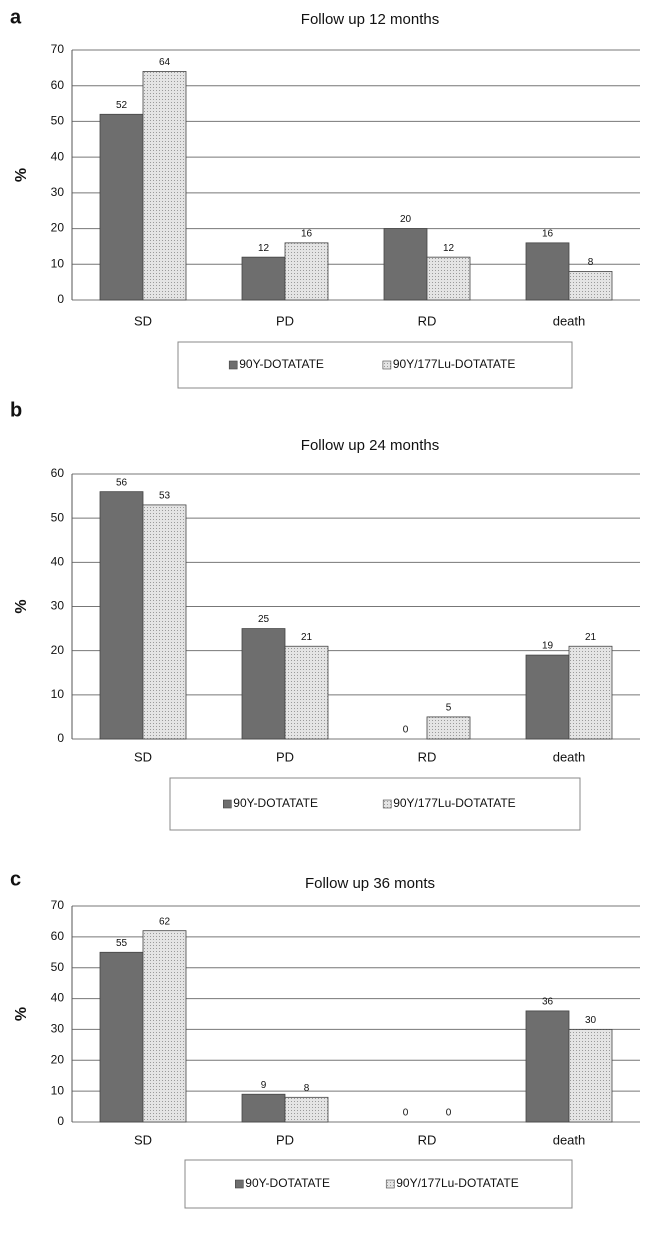 This screenshot has height=1241, width=651. Describe the element at coordinates (122, 105) in the screenshot. I see `value-label: 52` at that location.